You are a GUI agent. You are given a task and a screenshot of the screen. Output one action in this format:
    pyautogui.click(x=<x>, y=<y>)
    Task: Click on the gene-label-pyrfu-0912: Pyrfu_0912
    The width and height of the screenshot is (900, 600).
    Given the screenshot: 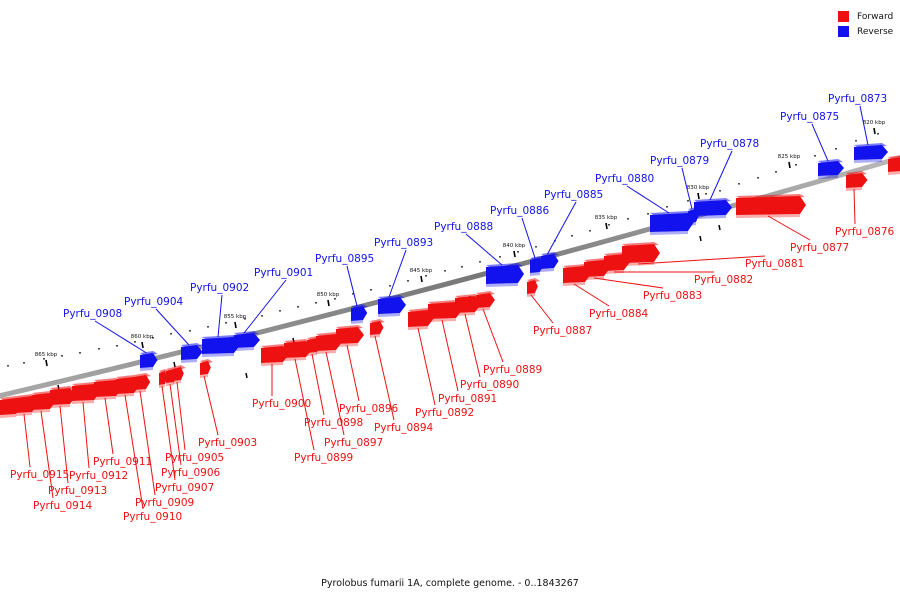 What is the action you would take?
    pyautogui.click(x=98, y=441)
    